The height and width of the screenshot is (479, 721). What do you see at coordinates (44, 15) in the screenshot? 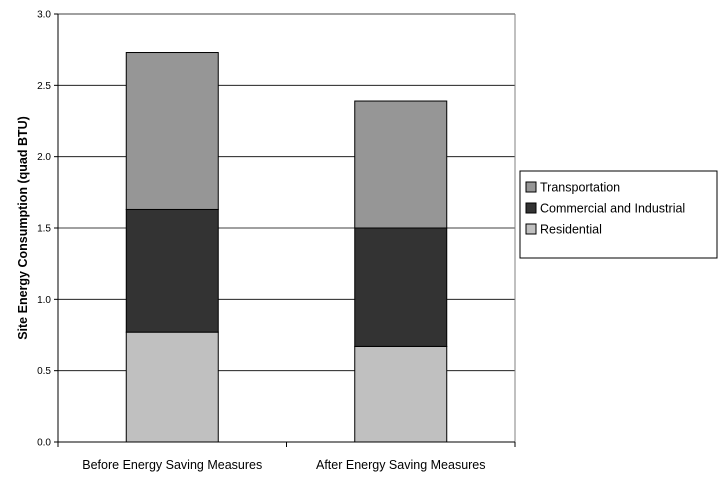
I see `y-tick-label: 3.0` at bounding box center [44, 15].